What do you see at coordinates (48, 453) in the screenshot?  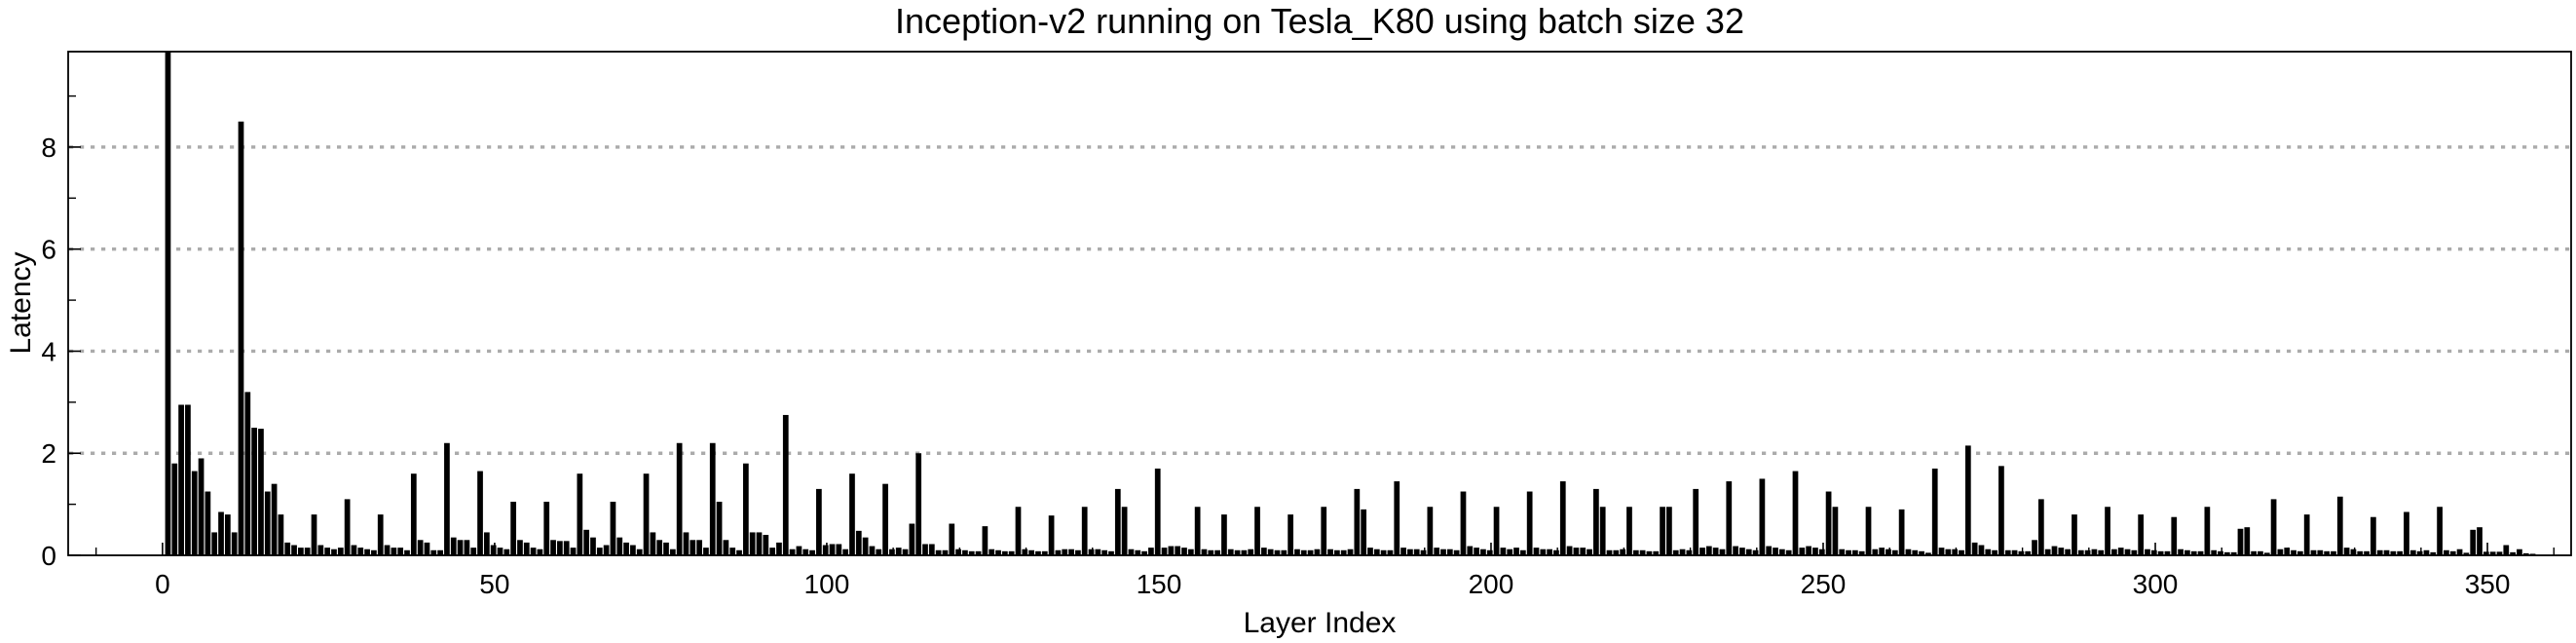 I see `y-tick-label: 2` at bounding box center [48, 453].